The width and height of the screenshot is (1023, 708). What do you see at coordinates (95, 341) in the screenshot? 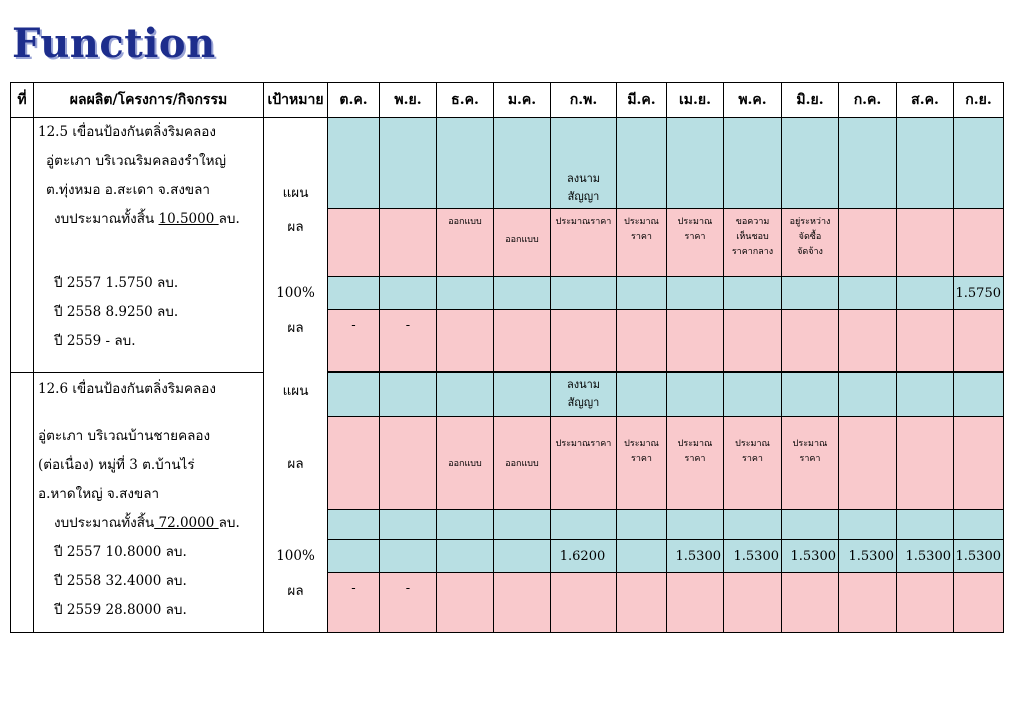
I see `year-line: ปี 2559 - ลบ.` at bounding box center [95, 341].